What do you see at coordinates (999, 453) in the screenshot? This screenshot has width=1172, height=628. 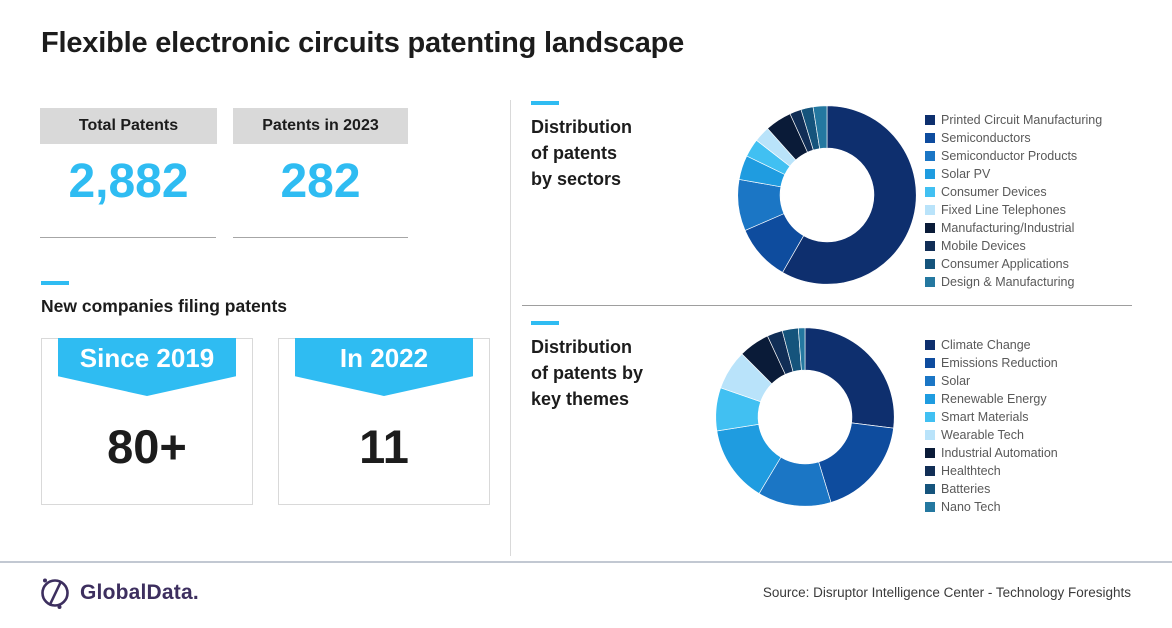 I see `legend-label: Industrial Automation` at bounding box center [999, 453].